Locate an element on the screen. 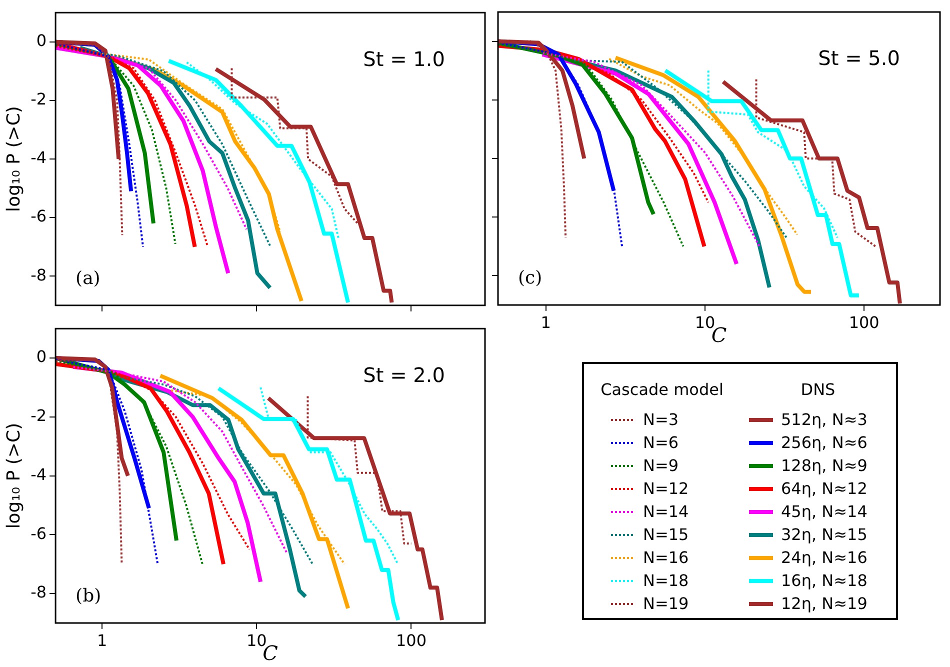 This screenshot has width=950, height=667. legend-label: N=9 is located at coordinates (661, 465).